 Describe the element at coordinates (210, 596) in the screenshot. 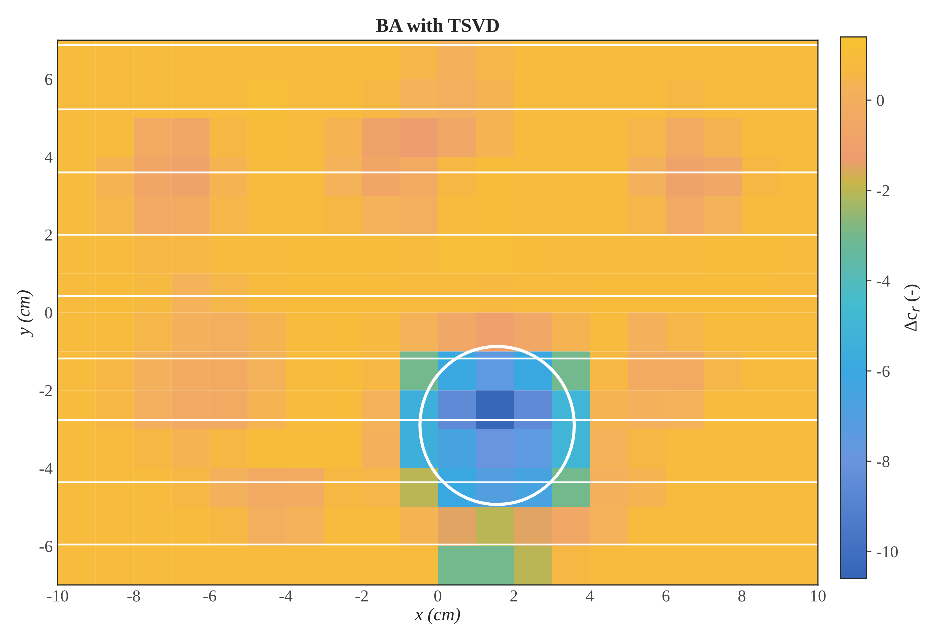

I see `x-tick-label: -6` at that location.